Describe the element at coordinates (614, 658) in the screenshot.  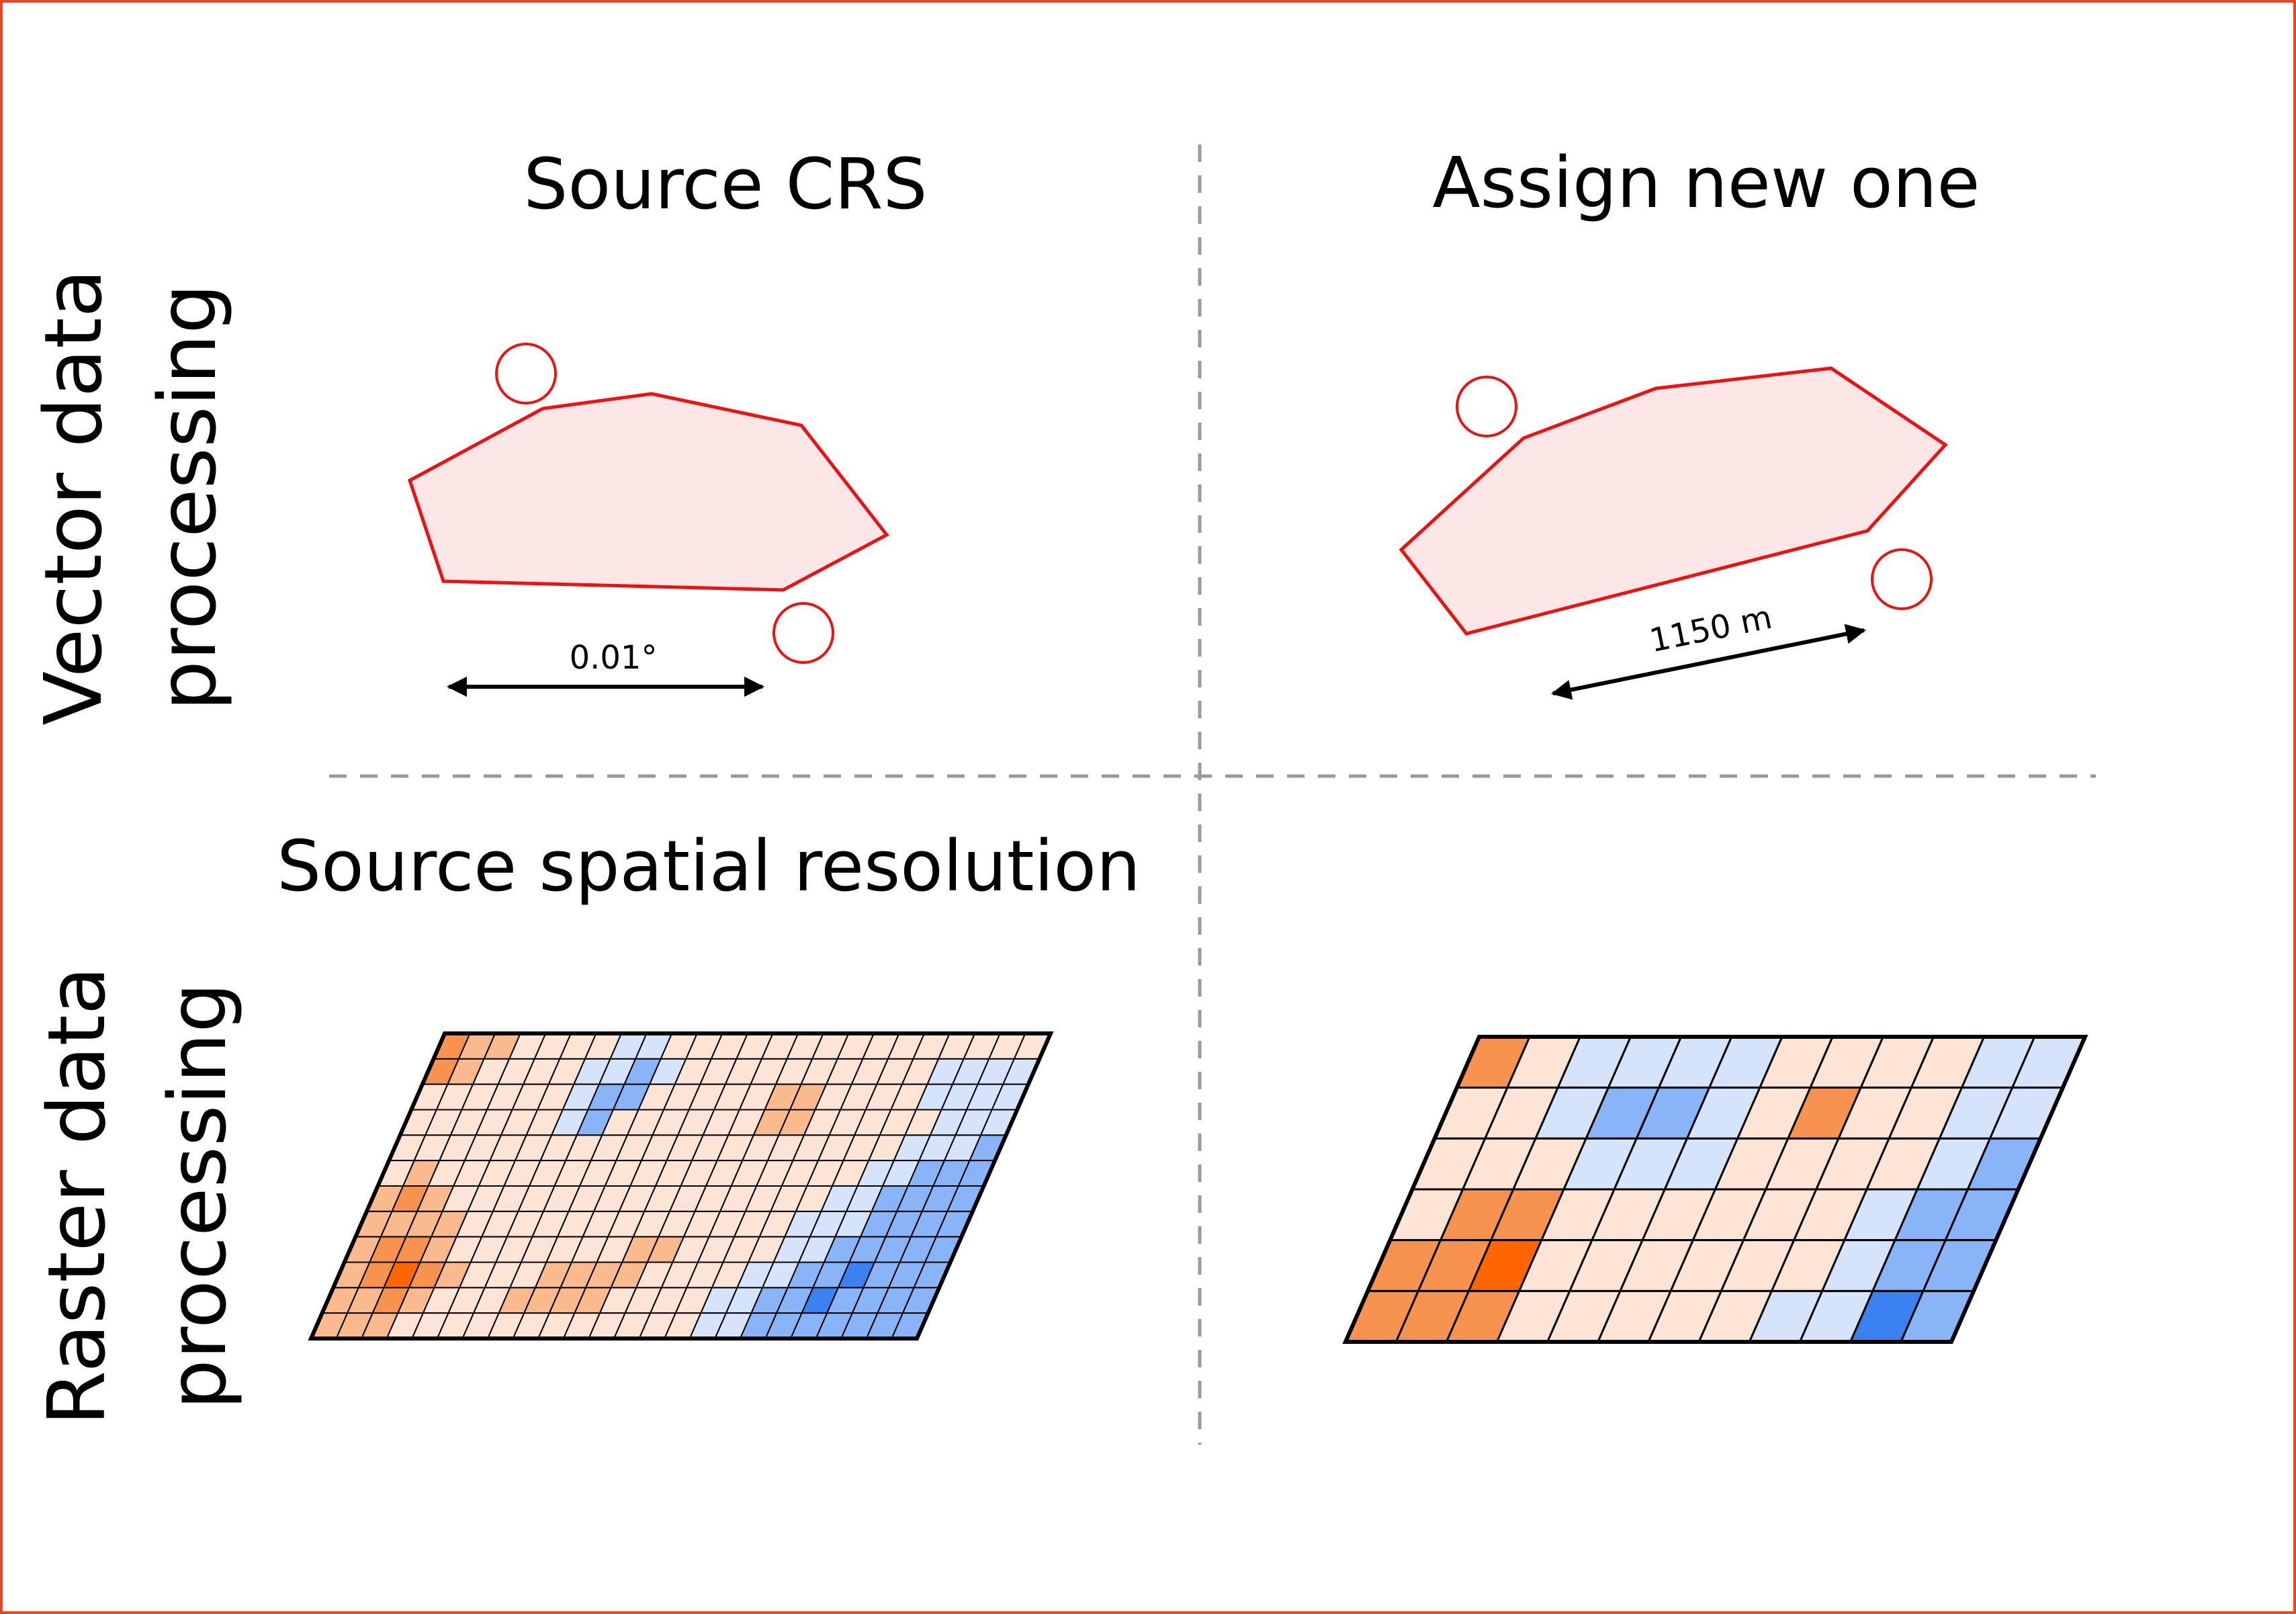
I see `vector-left-measure-label: 0.01°` at that location.